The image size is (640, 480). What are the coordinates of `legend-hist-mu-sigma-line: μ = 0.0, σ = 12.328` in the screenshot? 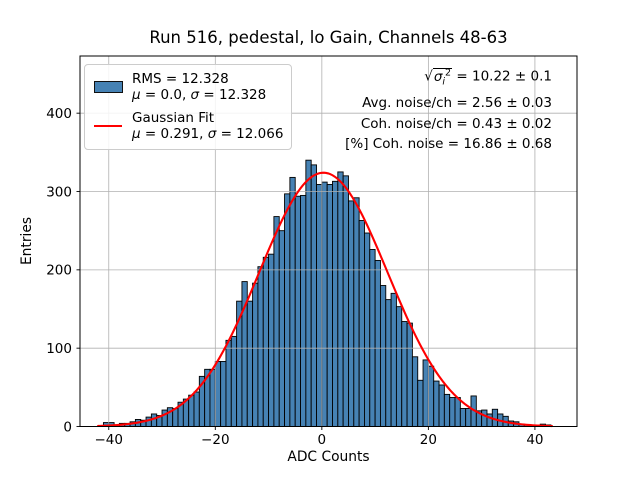 It's located at (199, 95).